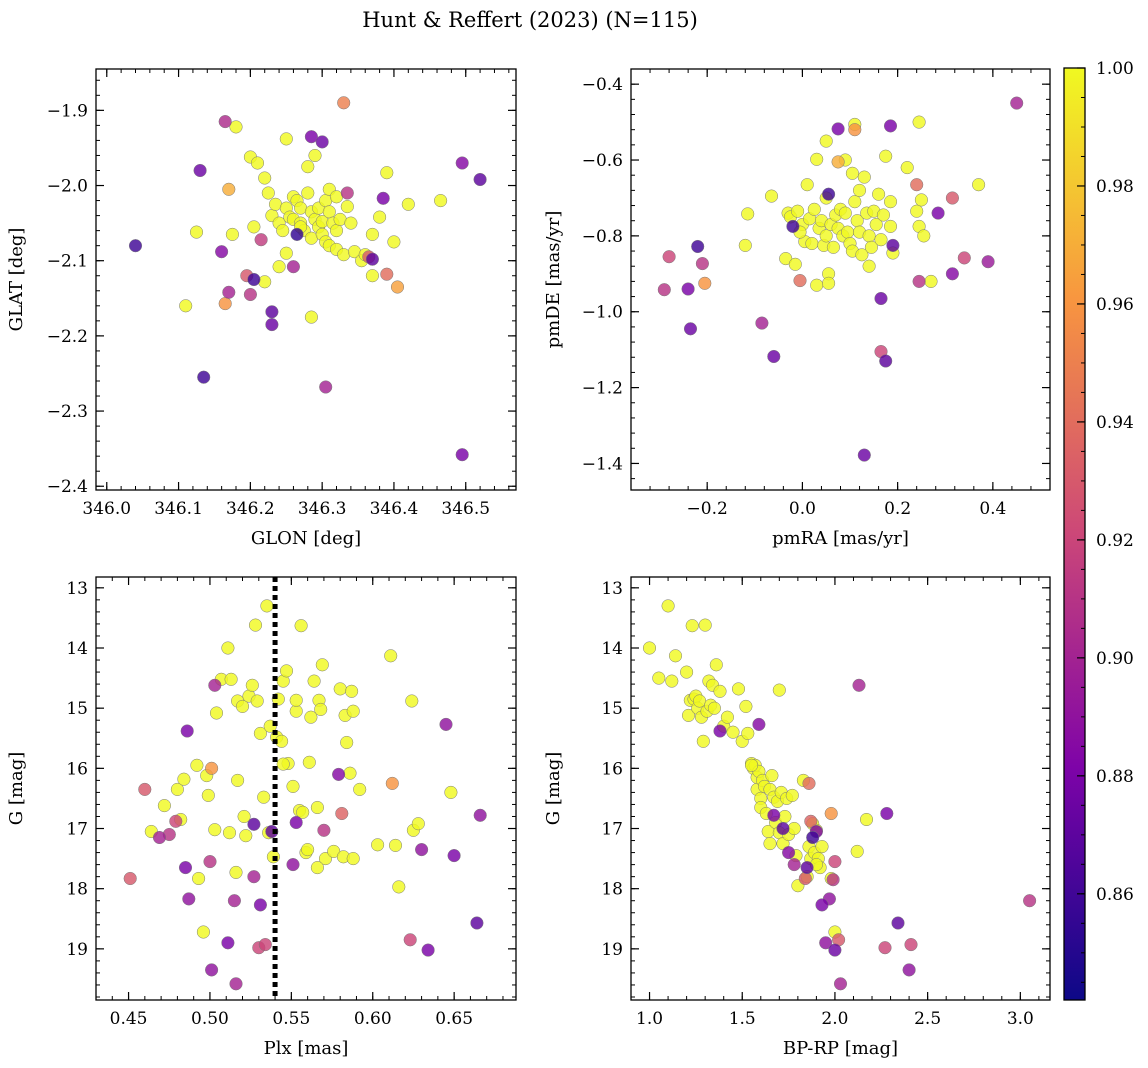  What do you see at coordinates (77, 589) in the screenshot?
I see `y-tick-label: 13` at bounding box center [77, 589].